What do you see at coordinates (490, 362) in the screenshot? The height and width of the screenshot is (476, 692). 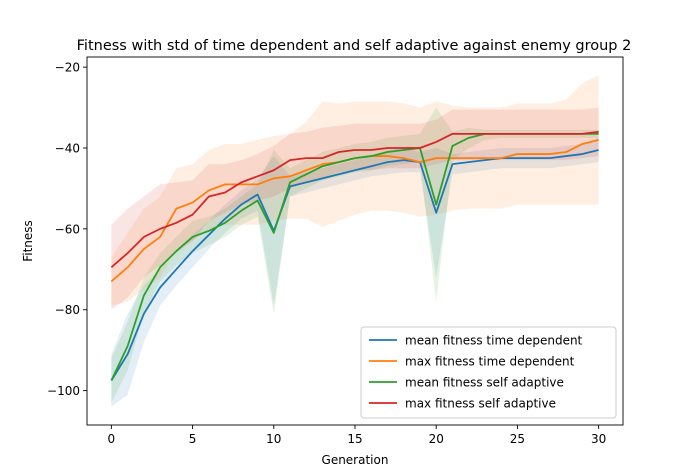 I see `legend-label-2: max fitness time dependent` at bounding box center [490, 362].